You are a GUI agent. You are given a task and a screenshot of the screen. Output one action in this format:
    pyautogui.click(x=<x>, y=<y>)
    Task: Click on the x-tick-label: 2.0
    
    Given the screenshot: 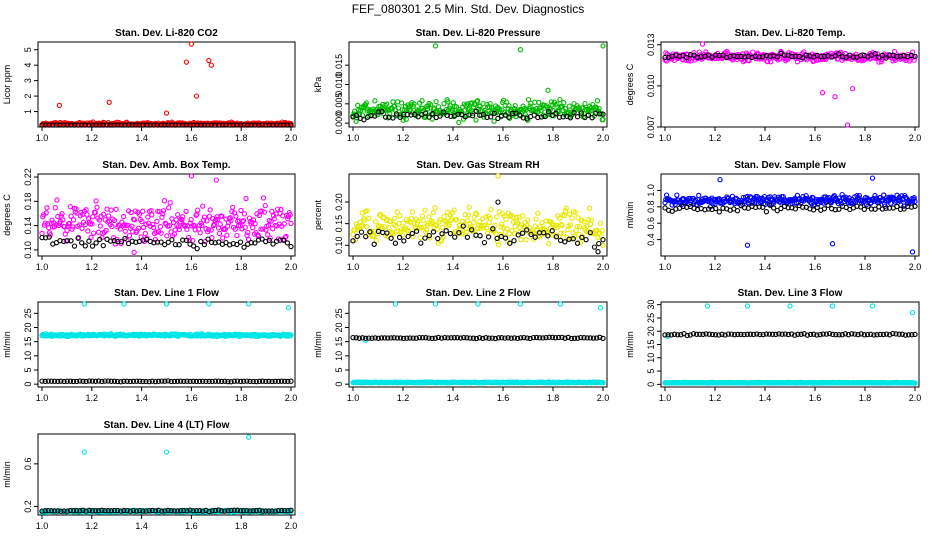 What is the action you would take?
    pyautogui.click(x=603, y=138)
    